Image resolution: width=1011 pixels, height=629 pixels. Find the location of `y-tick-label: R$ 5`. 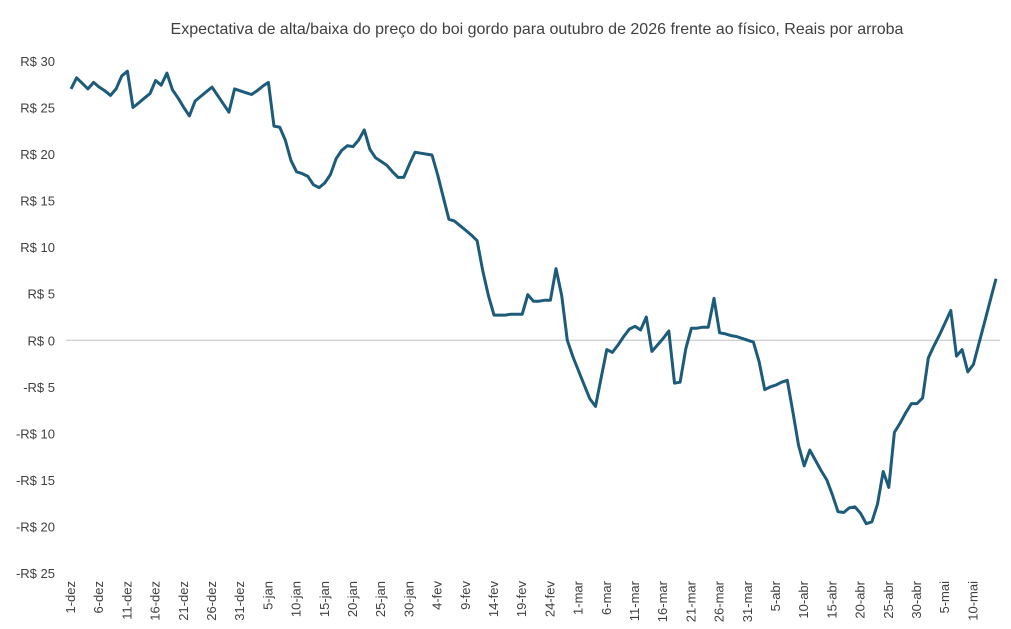

y-tick-label: R$ 5 is located at coordinates (41, 294).